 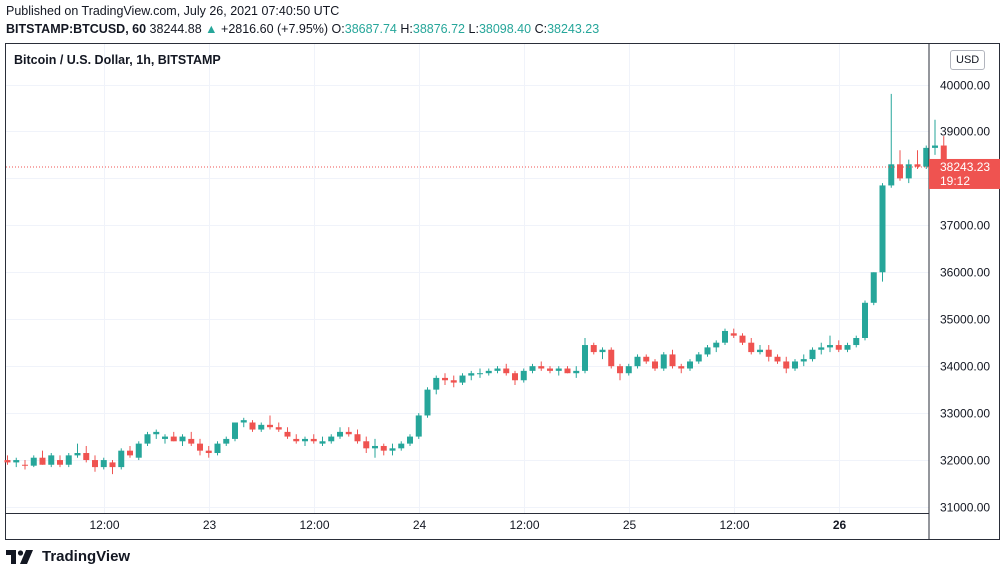 What do you see at coordinates (439, 29) in the screenshot?
I see `high-value: 38876.72` at bounding box center [439, 29].